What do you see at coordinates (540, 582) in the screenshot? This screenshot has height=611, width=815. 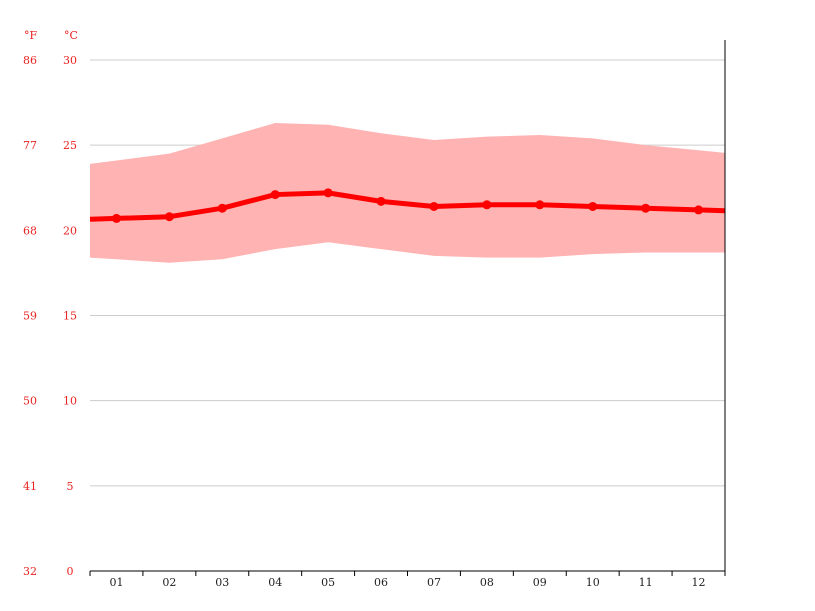 I see `x-tick-label-09: 09` at bounding box center [540, 582].